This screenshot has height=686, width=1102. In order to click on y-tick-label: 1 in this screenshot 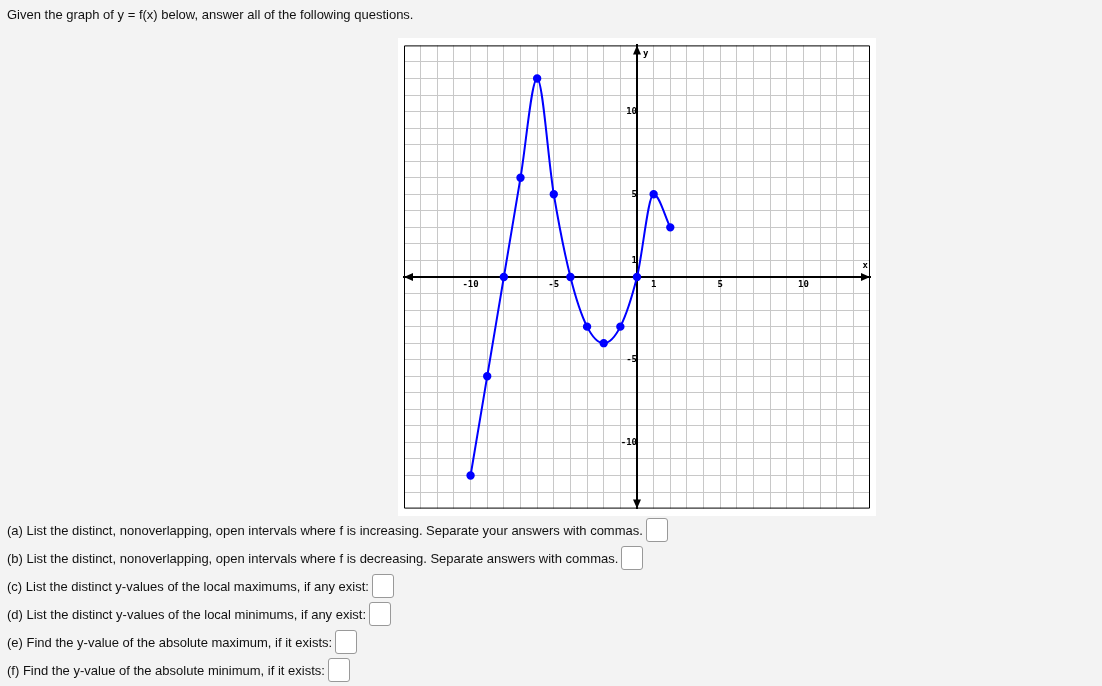, I will do `click(634, 259)`.